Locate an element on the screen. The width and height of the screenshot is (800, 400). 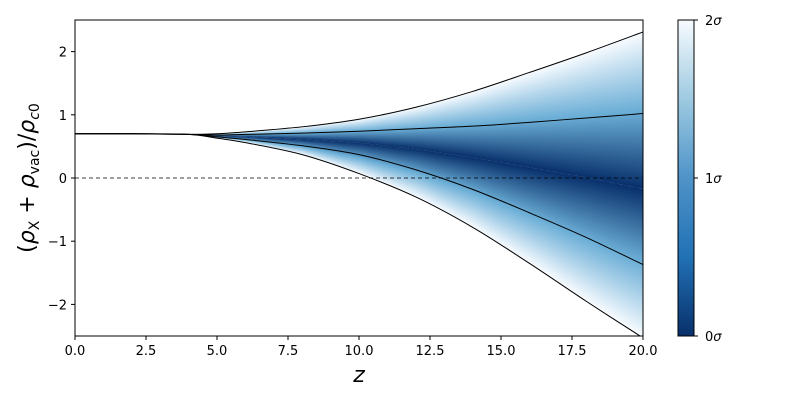
y-tick-label: 2 is located at coordinates (63, 53).